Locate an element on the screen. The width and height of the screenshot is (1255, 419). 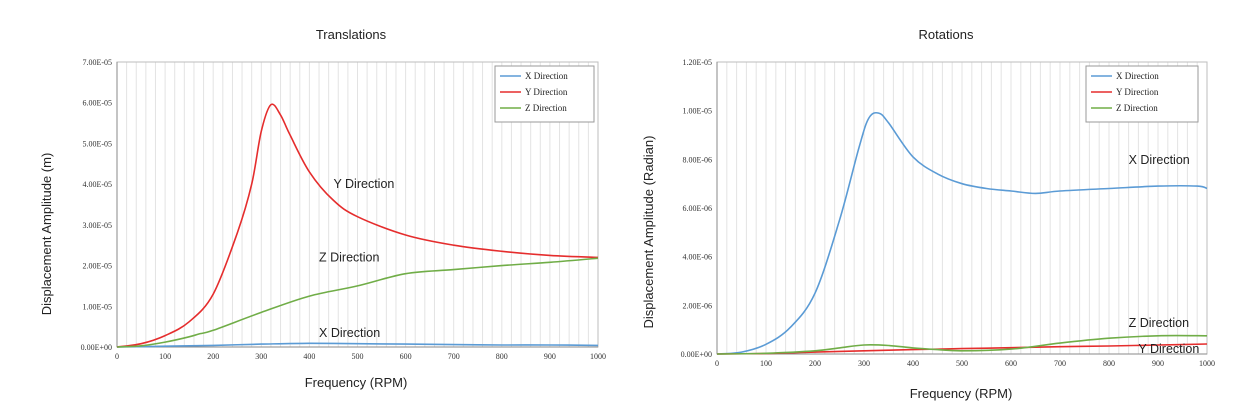
y-tick-label: 1.20E-05 is located at coordinates (697, 62).